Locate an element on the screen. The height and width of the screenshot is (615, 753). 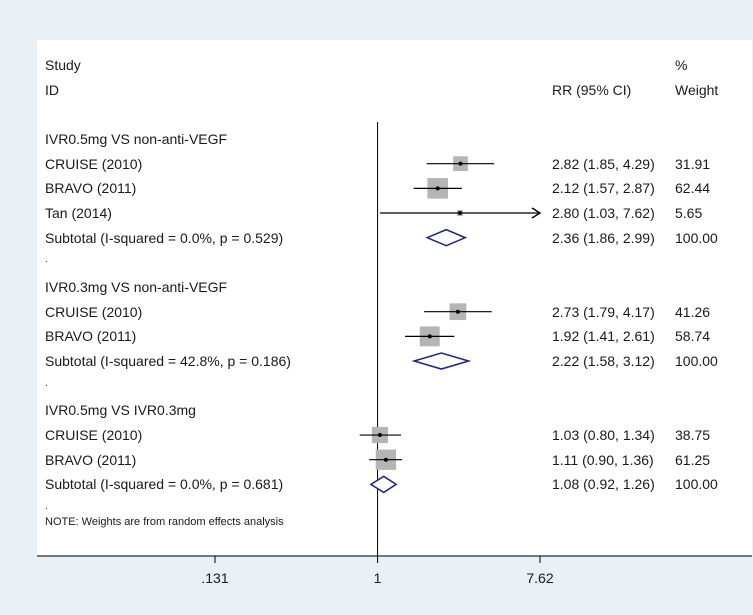
header-rr: RR (95% CI) is located at coordinates (592, 90).